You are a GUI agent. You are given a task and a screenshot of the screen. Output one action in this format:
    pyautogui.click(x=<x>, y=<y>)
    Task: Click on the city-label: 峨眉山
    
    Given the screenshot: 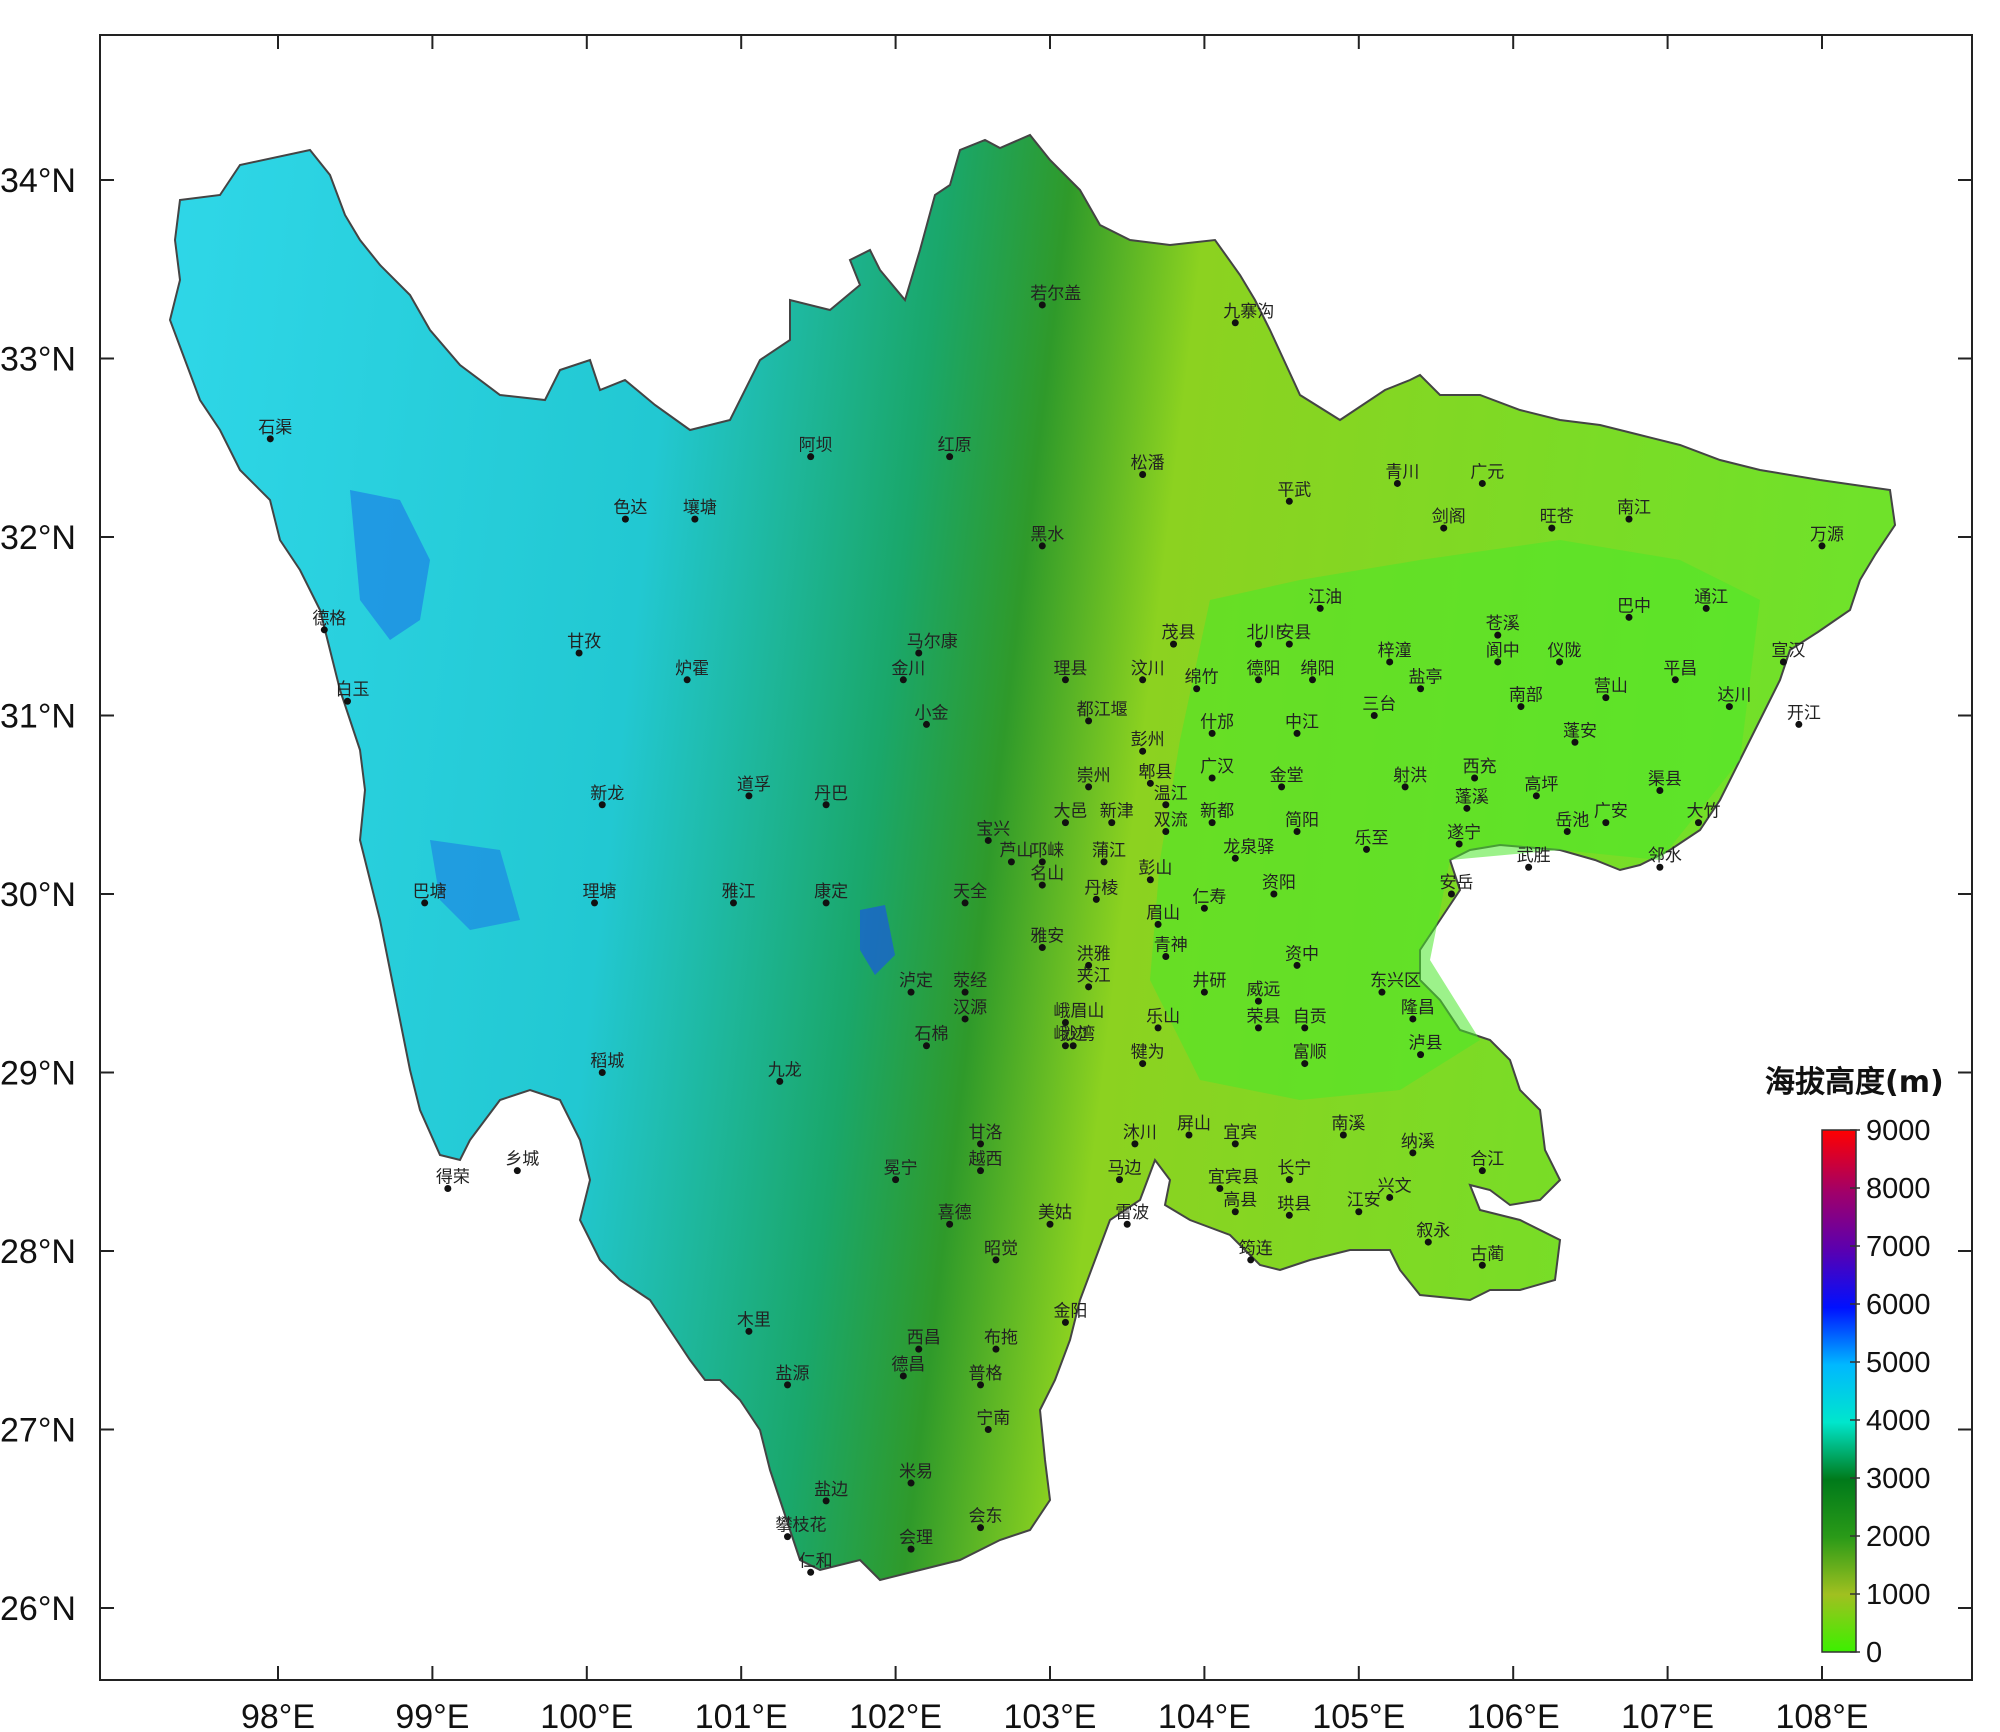 What is the action you would take?
    pyautogui.click(x=1078, y=1012)
    